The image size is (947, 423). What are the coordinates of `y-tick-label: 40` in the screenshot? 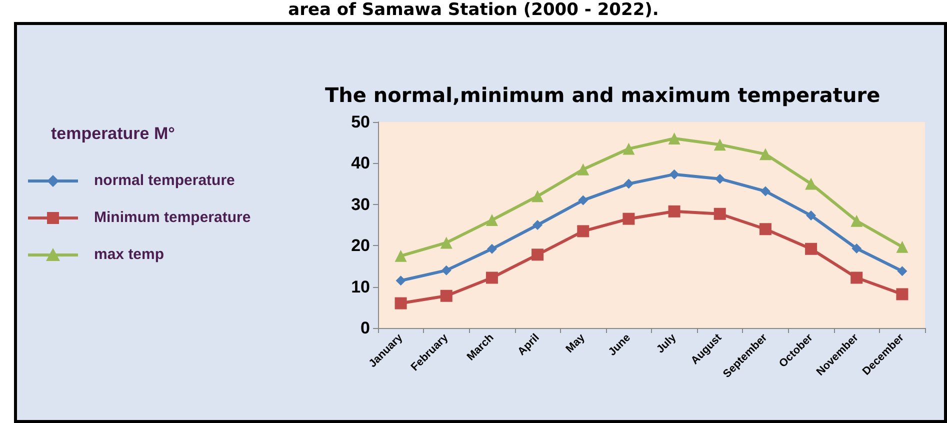 It's located at (360, 163).